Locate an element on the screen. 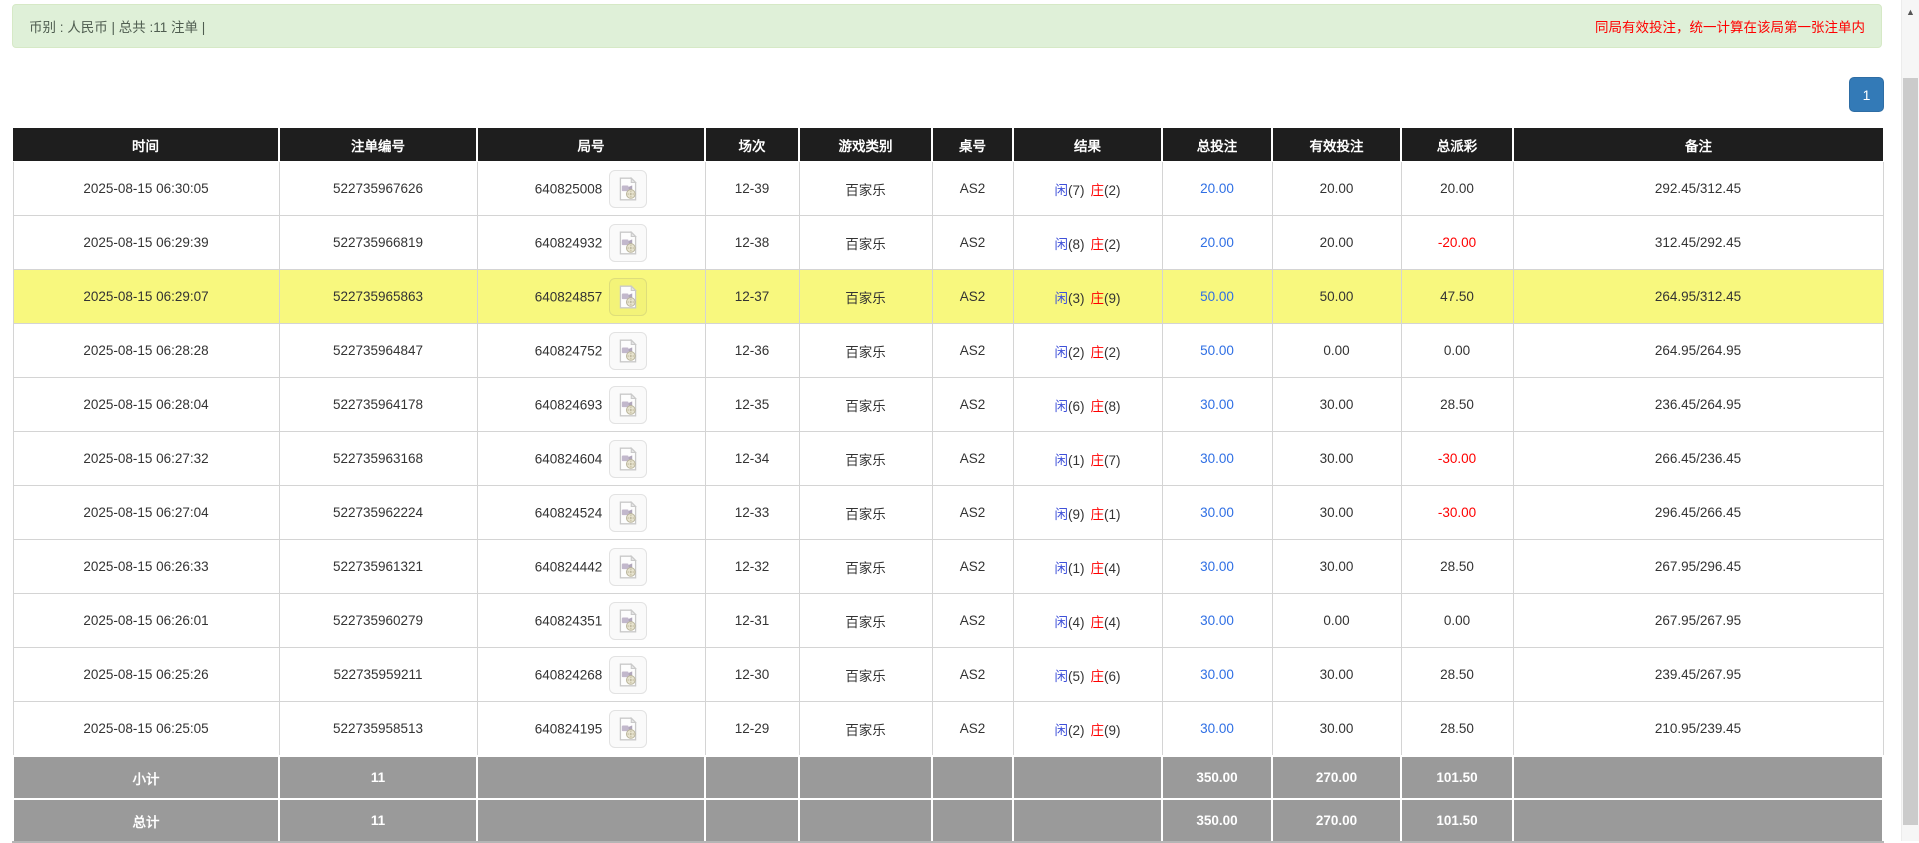  col-header-valid-bet: 有效投注 is located at coordinates (1336, 145).